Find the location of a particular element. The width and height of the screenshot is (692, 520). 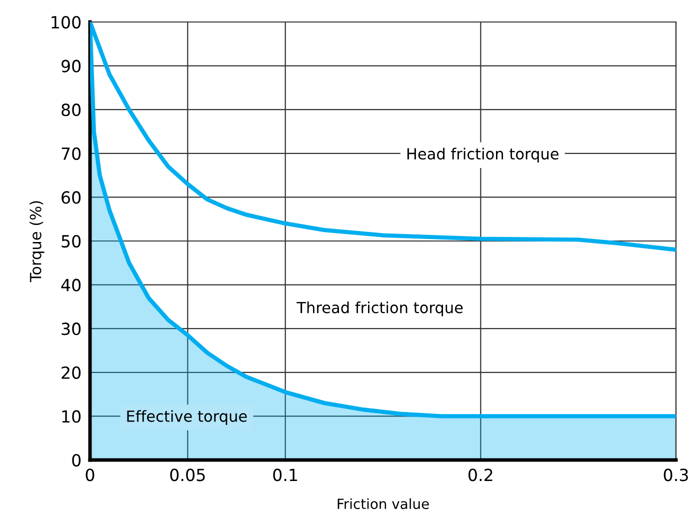

y-tick-label: 0 is located at coordinates (76, 460).